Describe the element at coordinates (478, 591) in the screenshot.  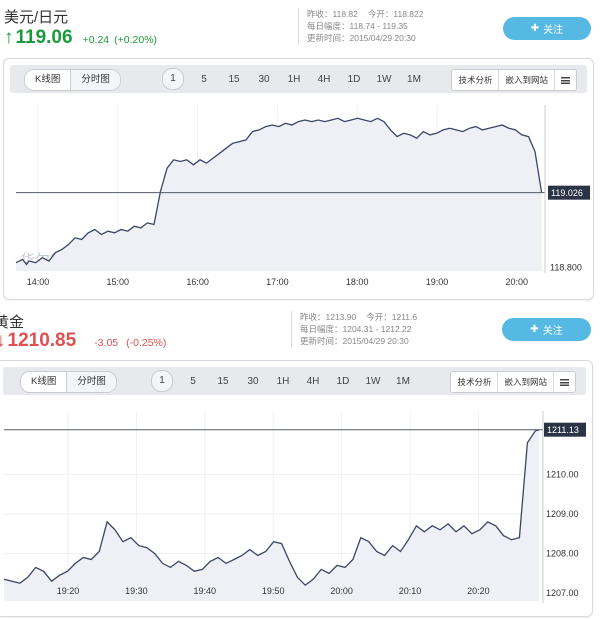
I see `x-tick-label: 20:20` at that location.